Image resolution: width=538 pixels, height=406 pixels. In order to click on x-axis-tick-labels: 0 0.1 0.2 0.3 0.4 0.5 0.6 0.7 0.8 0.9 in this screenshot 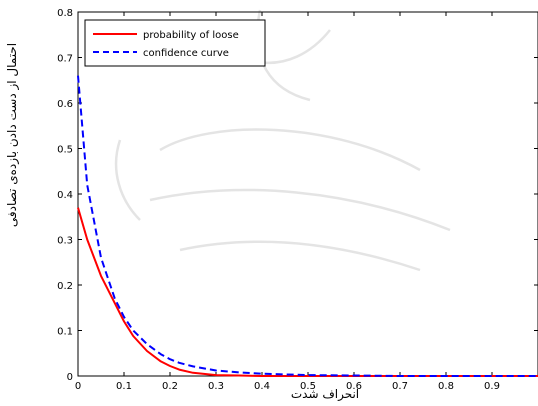, I will do `click(287, 386)`.